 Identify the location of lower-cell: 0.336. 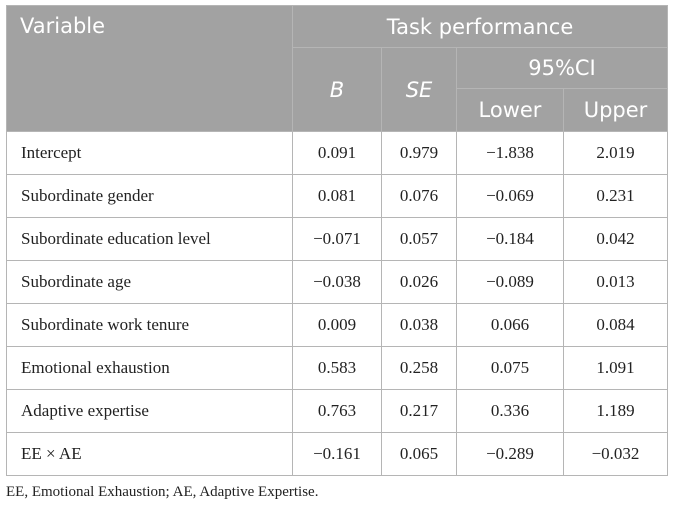
(510, 411).